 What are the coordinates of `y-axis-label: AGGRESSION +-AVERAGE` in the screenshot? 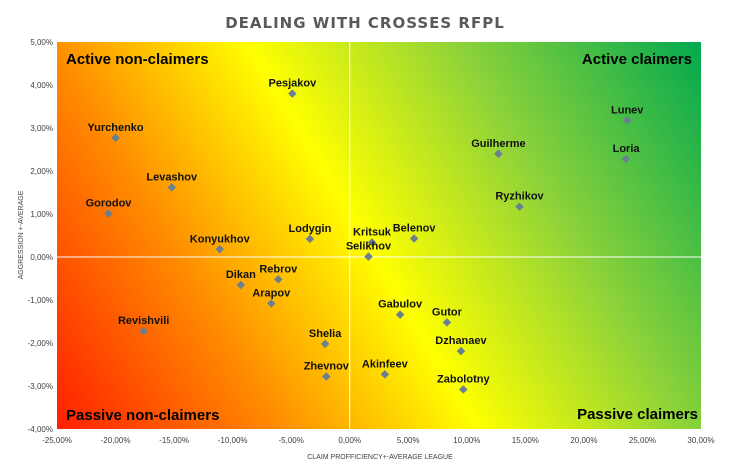 It's located at (21, 234).